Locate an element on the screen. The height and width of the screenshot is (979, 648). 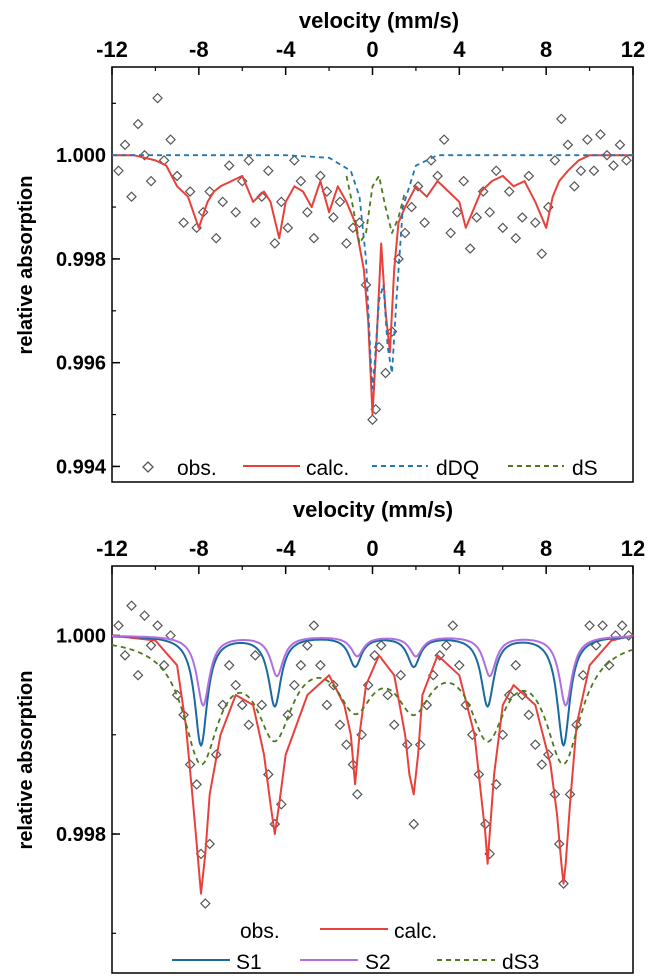
bot-y-tick-label: 1.000 is located at coordinates (81, 636).